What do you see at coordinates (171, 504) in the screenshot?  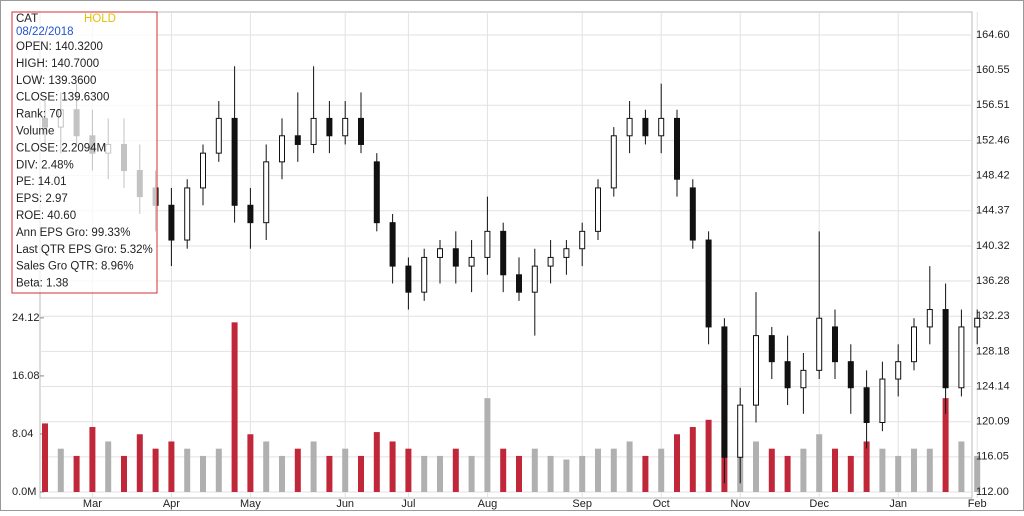 I see `x-tick-label: Apr` at bounding box center [171, 504].